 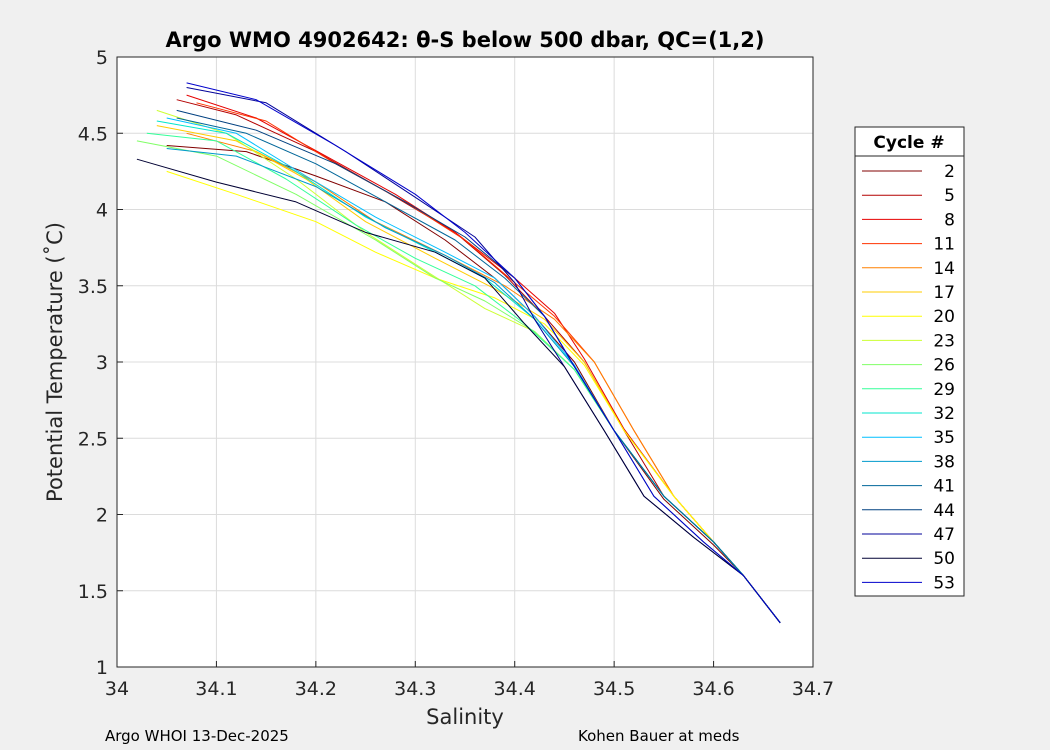 What do you see at coordinates (614, 689) in the screenshot?
I see `x-tick-label: 34.5` at bounding box center [614, 689].